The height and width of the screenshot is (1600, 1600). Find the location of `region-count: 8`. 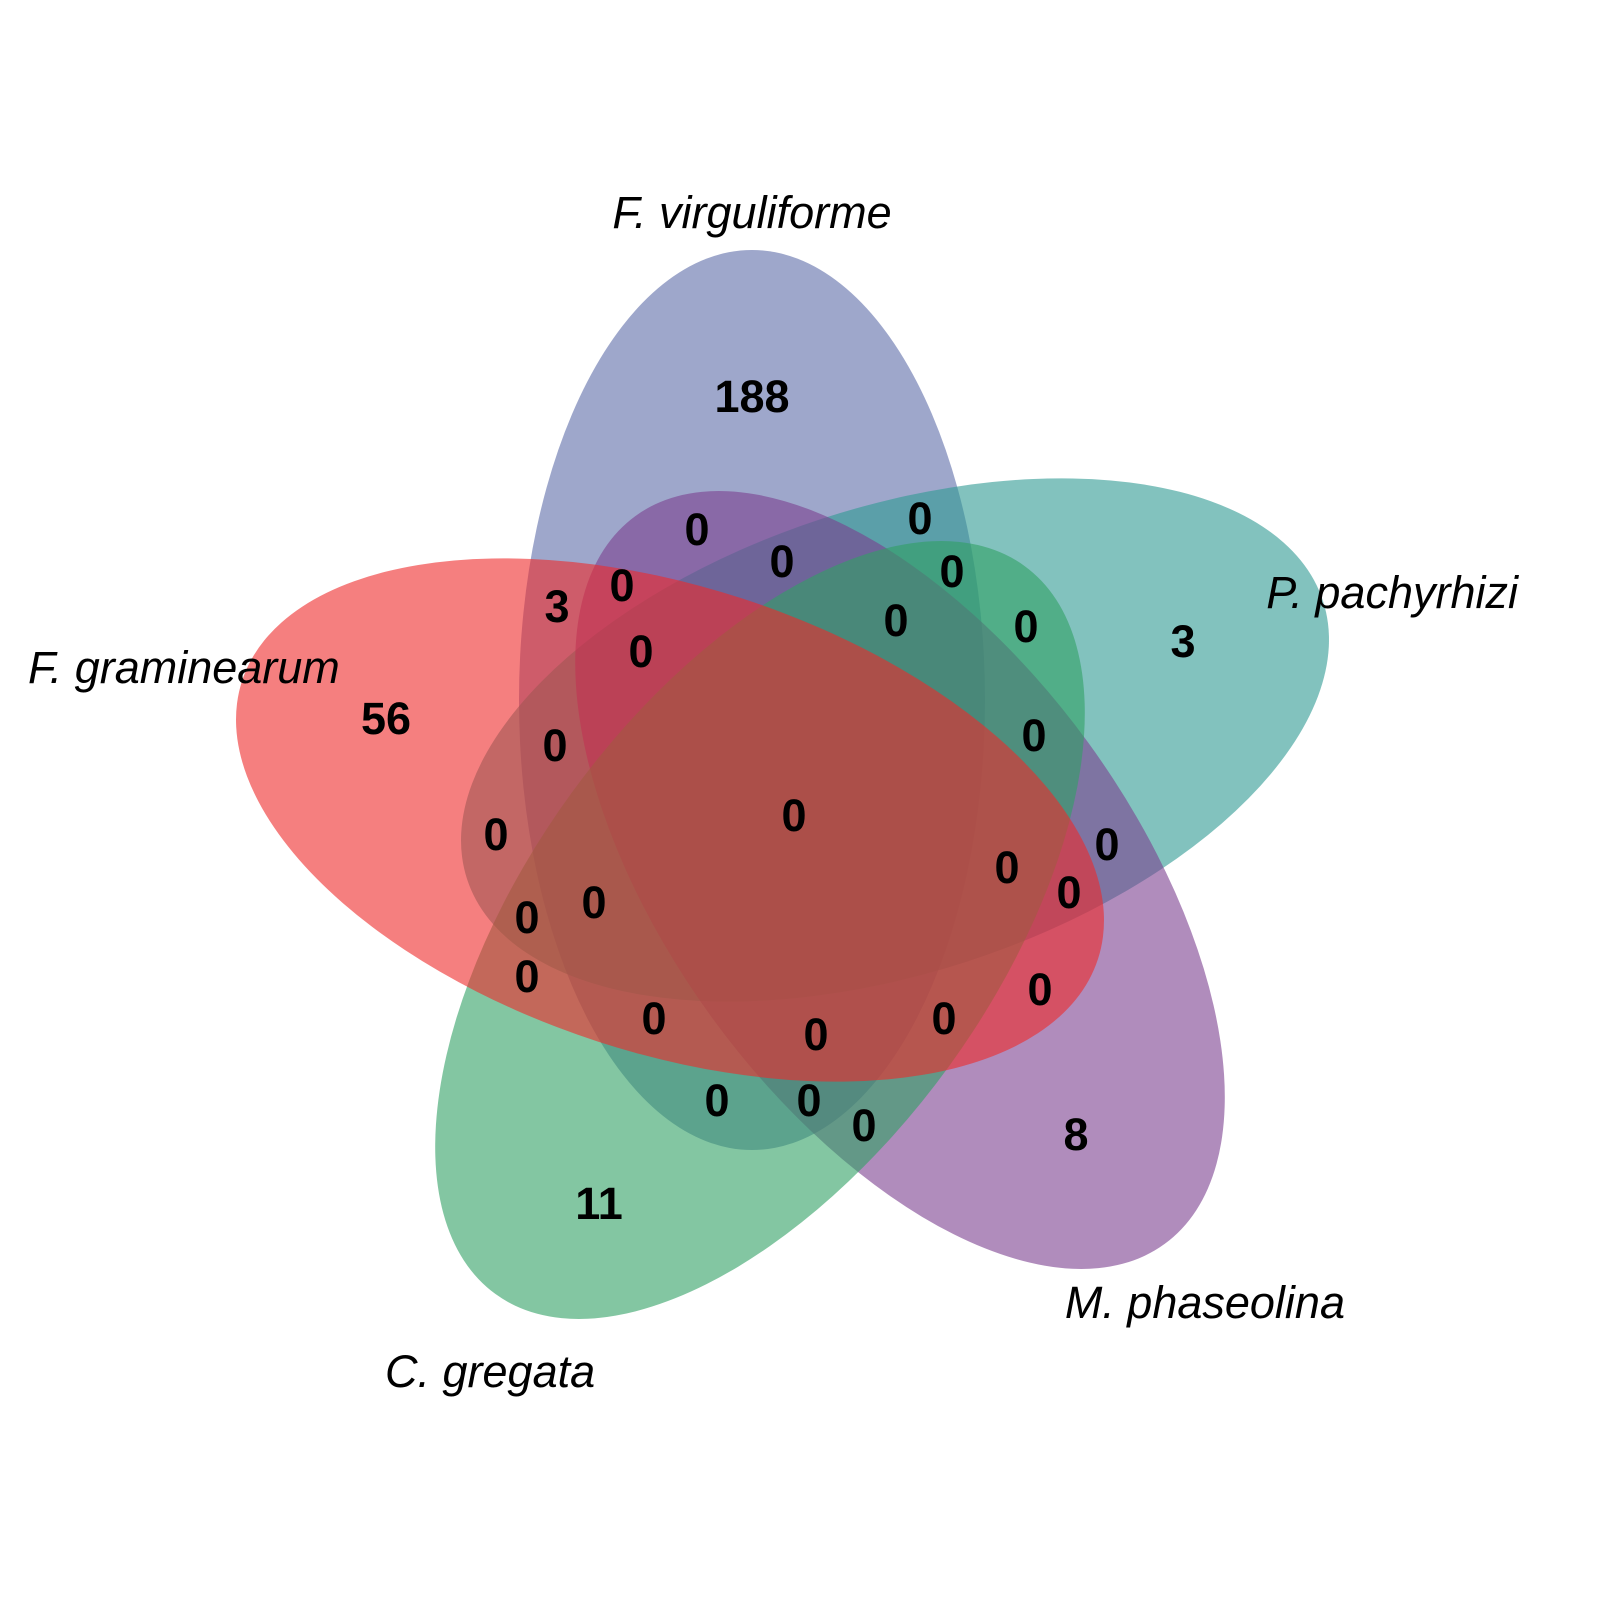

region-count: 8 is located at coordinates (1075, 1134).